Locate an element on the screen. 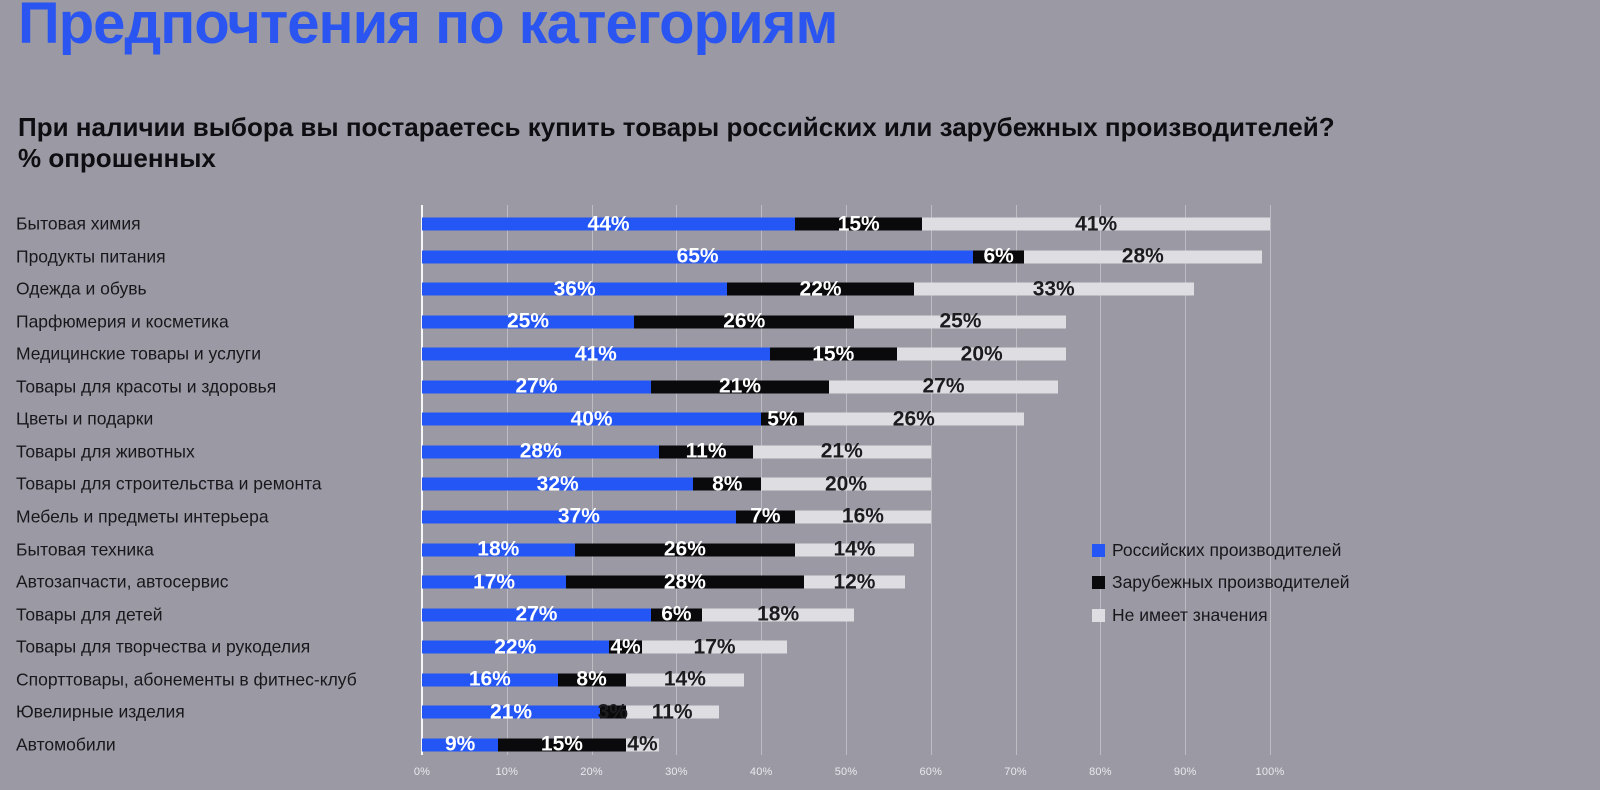  bar-segment: 22% is located at coordinates (515, 646).